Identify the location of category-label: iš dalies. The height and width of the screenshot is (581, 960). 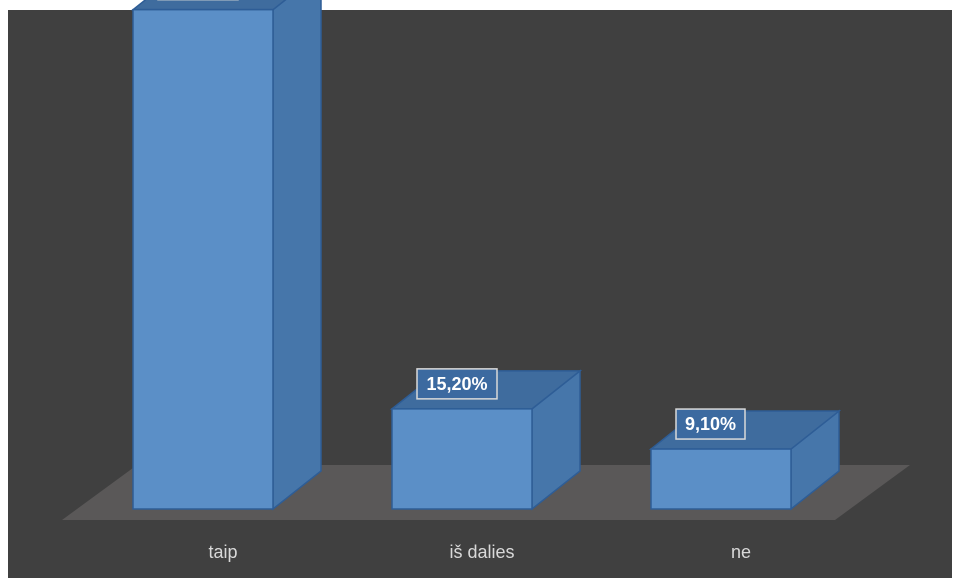
(481, 552).